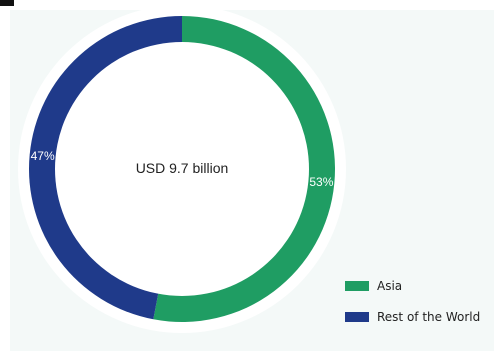  I want to click on pct-label-asia: 53%, so click(321, 182).